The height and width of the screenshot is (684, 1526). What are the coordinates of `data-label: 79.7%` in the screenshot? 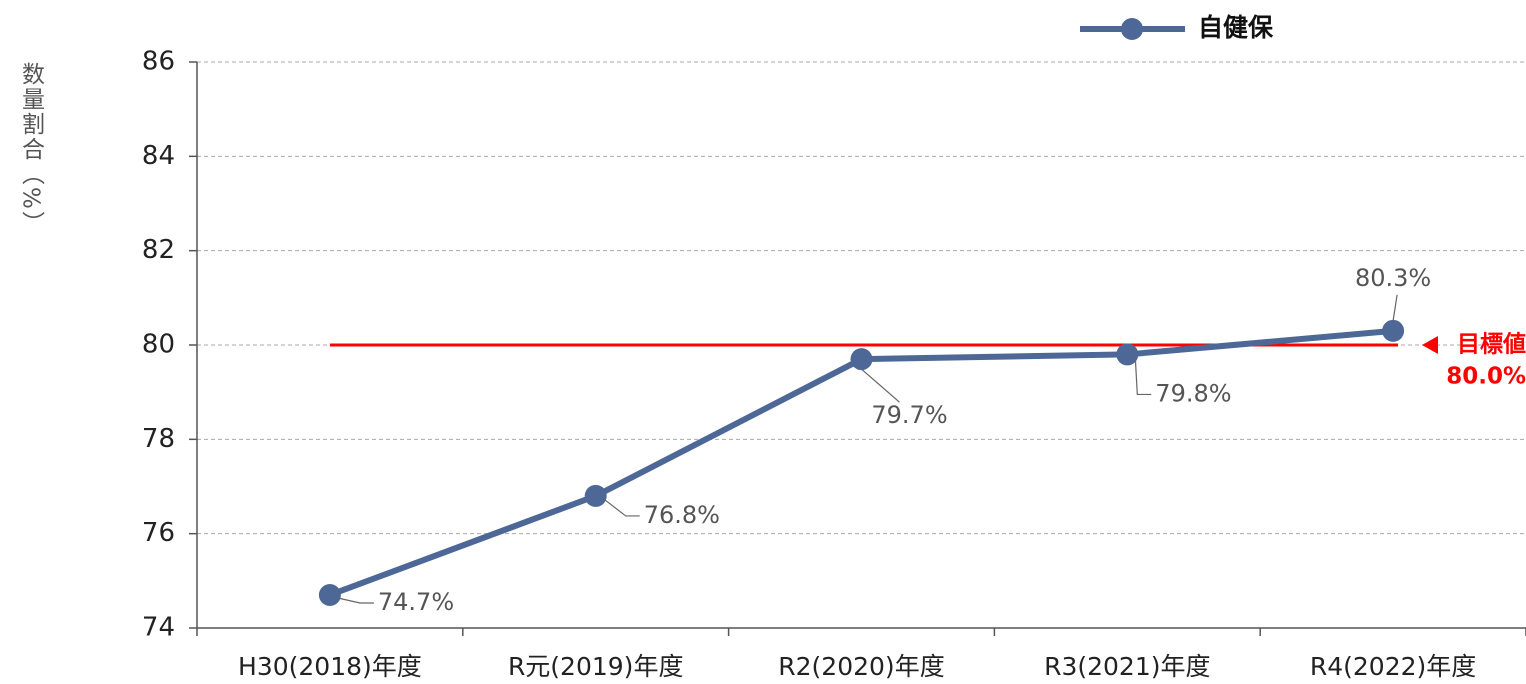 It's located at (909, 415).